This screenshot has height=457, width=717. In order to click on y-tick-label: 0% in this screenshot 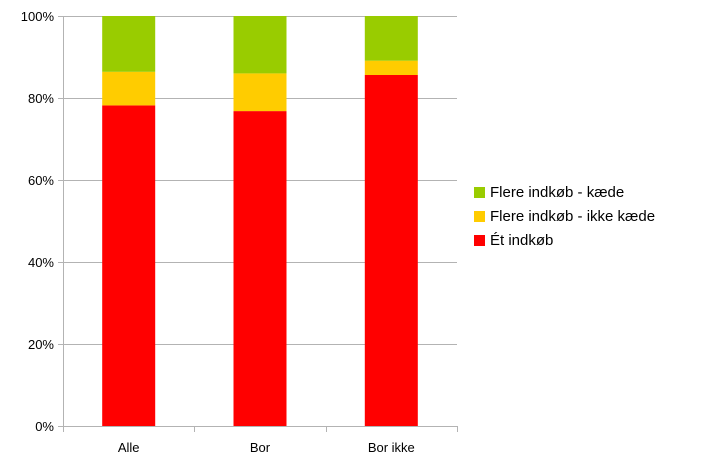, I will do `click(44, 426)`.